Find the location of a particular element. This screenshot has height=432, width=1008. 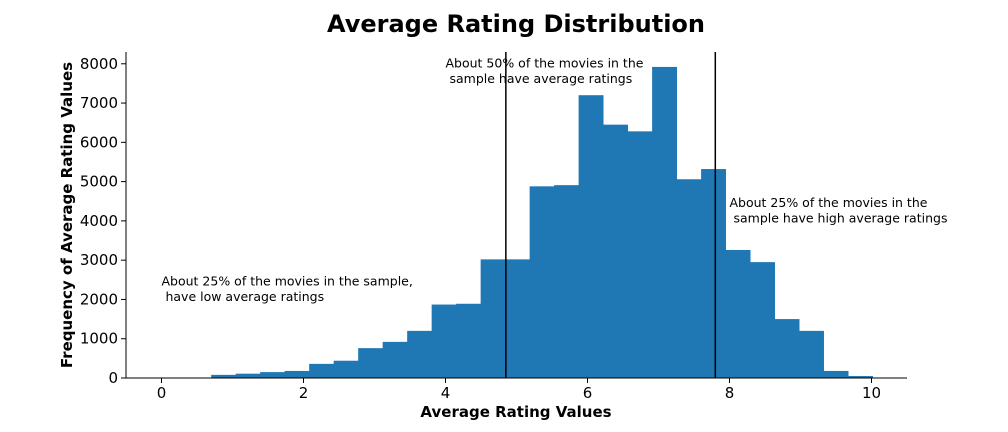

x-tick-label: 4 is located at coordinates (446, 393).